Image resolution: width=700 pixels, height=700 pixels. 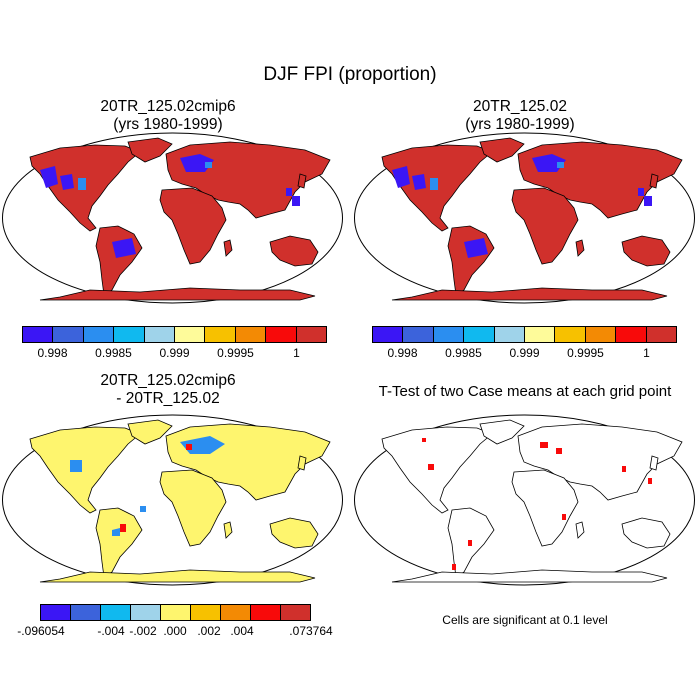 What do you see at coordinates (168, 106) in the screenshot?
I see `panel1-title-line1: 20TR_125.02cmip6` at bounding box center [168, 106].